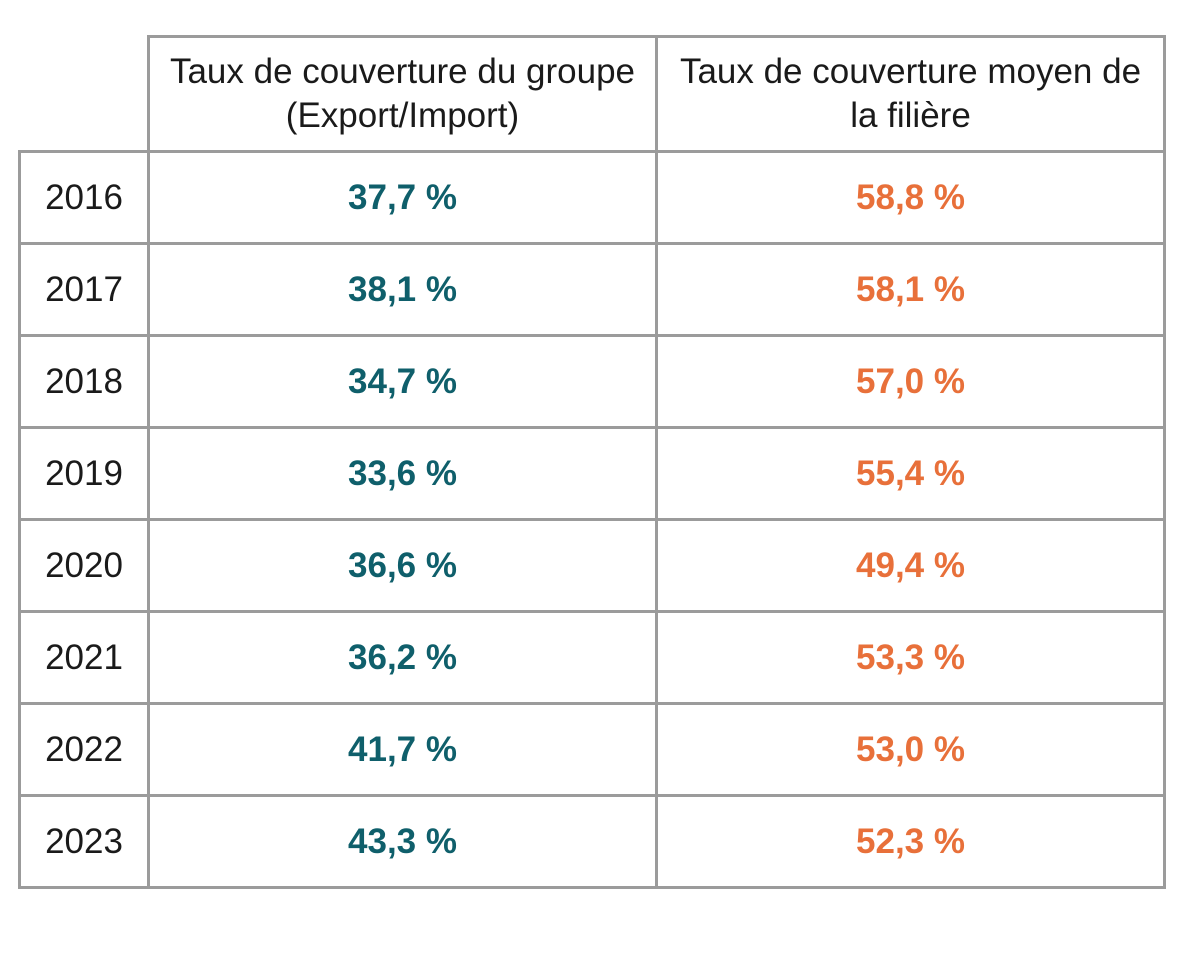  Describe the element at coordinates (402, 657) in the screenshot. I see `groupe-value: 36,2 %` at that location.